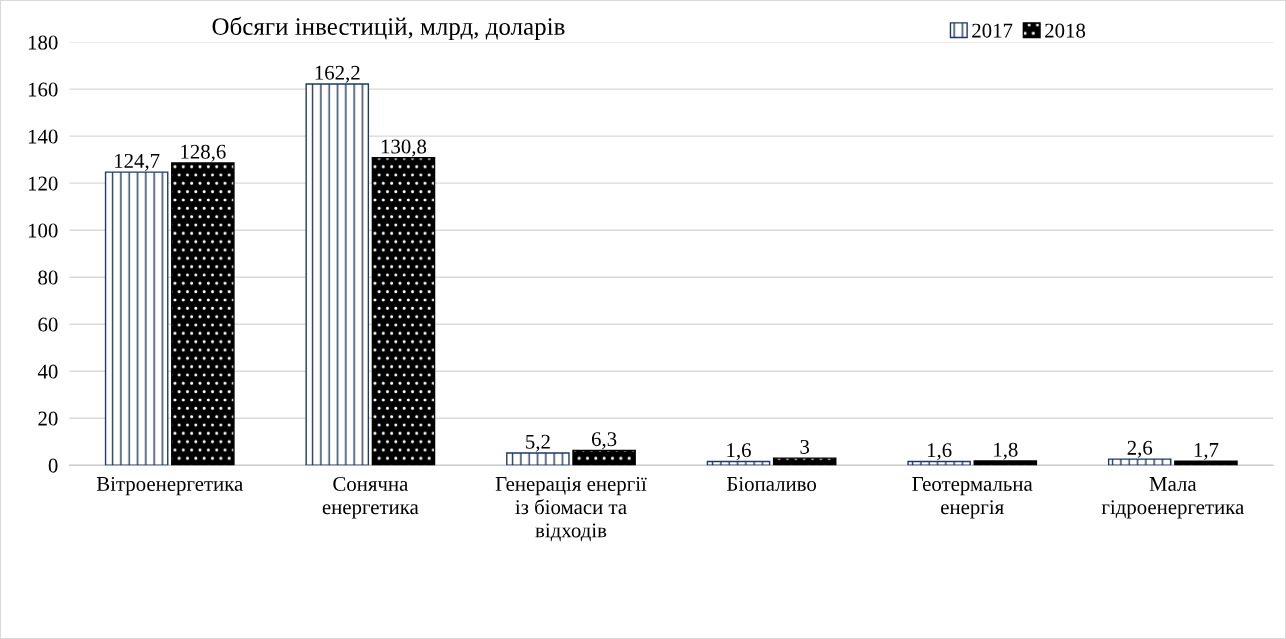 The height and width of the screenshot is (639, 1286). I want to click on y-tick-label: 140, so click(43, 136).